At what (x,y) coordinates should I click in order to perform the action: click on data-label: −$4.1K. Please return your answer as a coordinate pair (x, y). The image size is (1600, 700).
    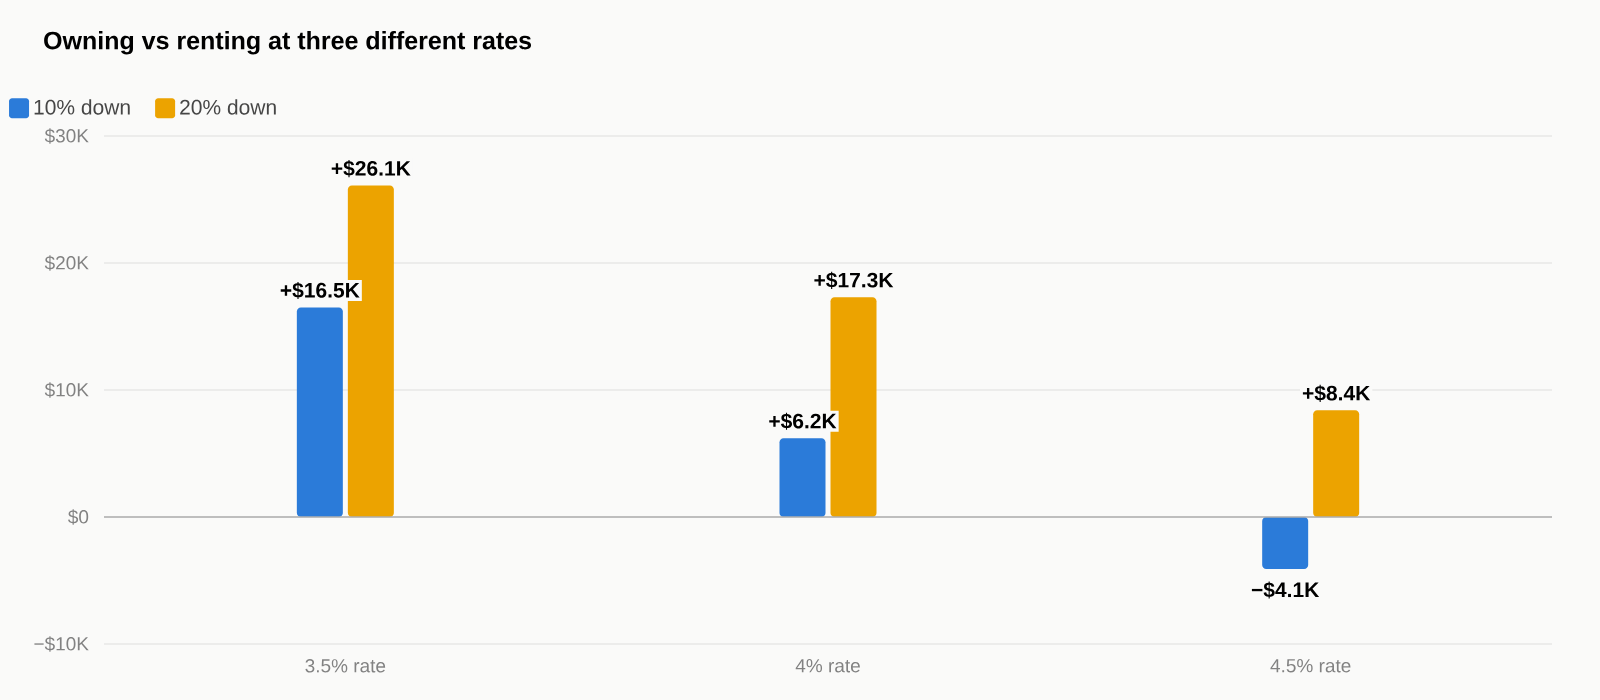
    Looking at the image, I should click on (1285, 590).